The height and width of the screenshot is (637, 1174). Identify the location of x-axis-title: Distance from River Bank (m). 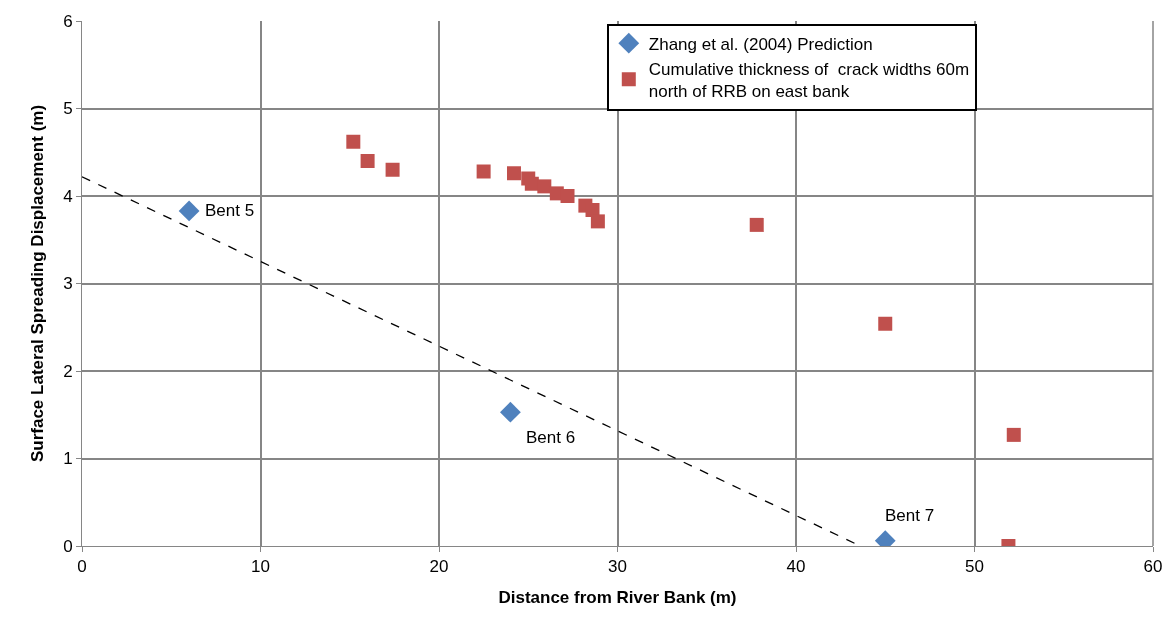
(617, 597).